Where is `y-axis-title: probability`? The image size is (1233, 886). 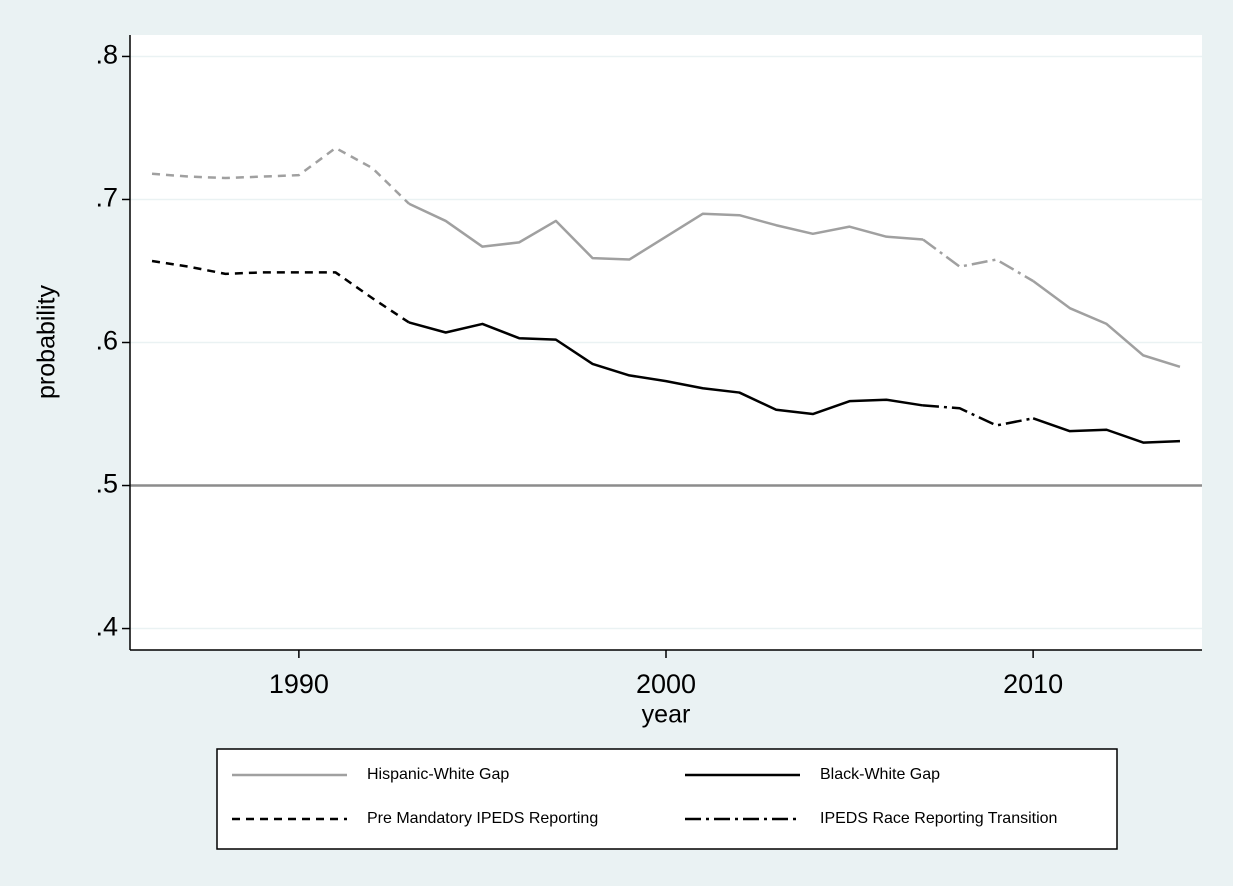
y-axis-title: probability is located at coordinates (47, 342).